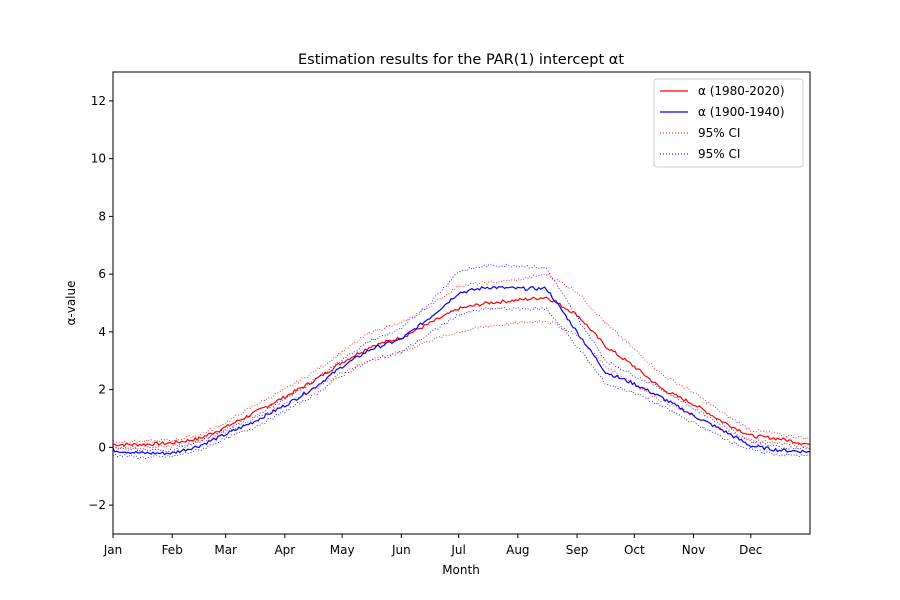 The image size is (900, 600). I want to click on legend-label: α (1980-2020), so click(741, 91).